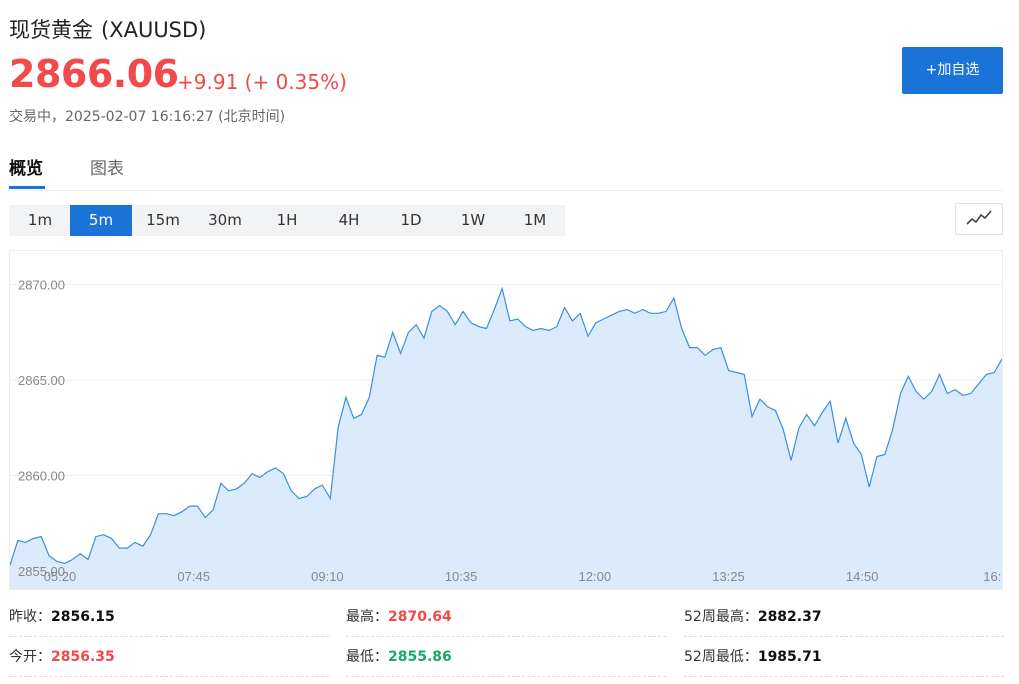 Image resolution: width=1019 pixels, height=684 pixels. I want to click on x-tick-label: 13:25, so click(728, 576).